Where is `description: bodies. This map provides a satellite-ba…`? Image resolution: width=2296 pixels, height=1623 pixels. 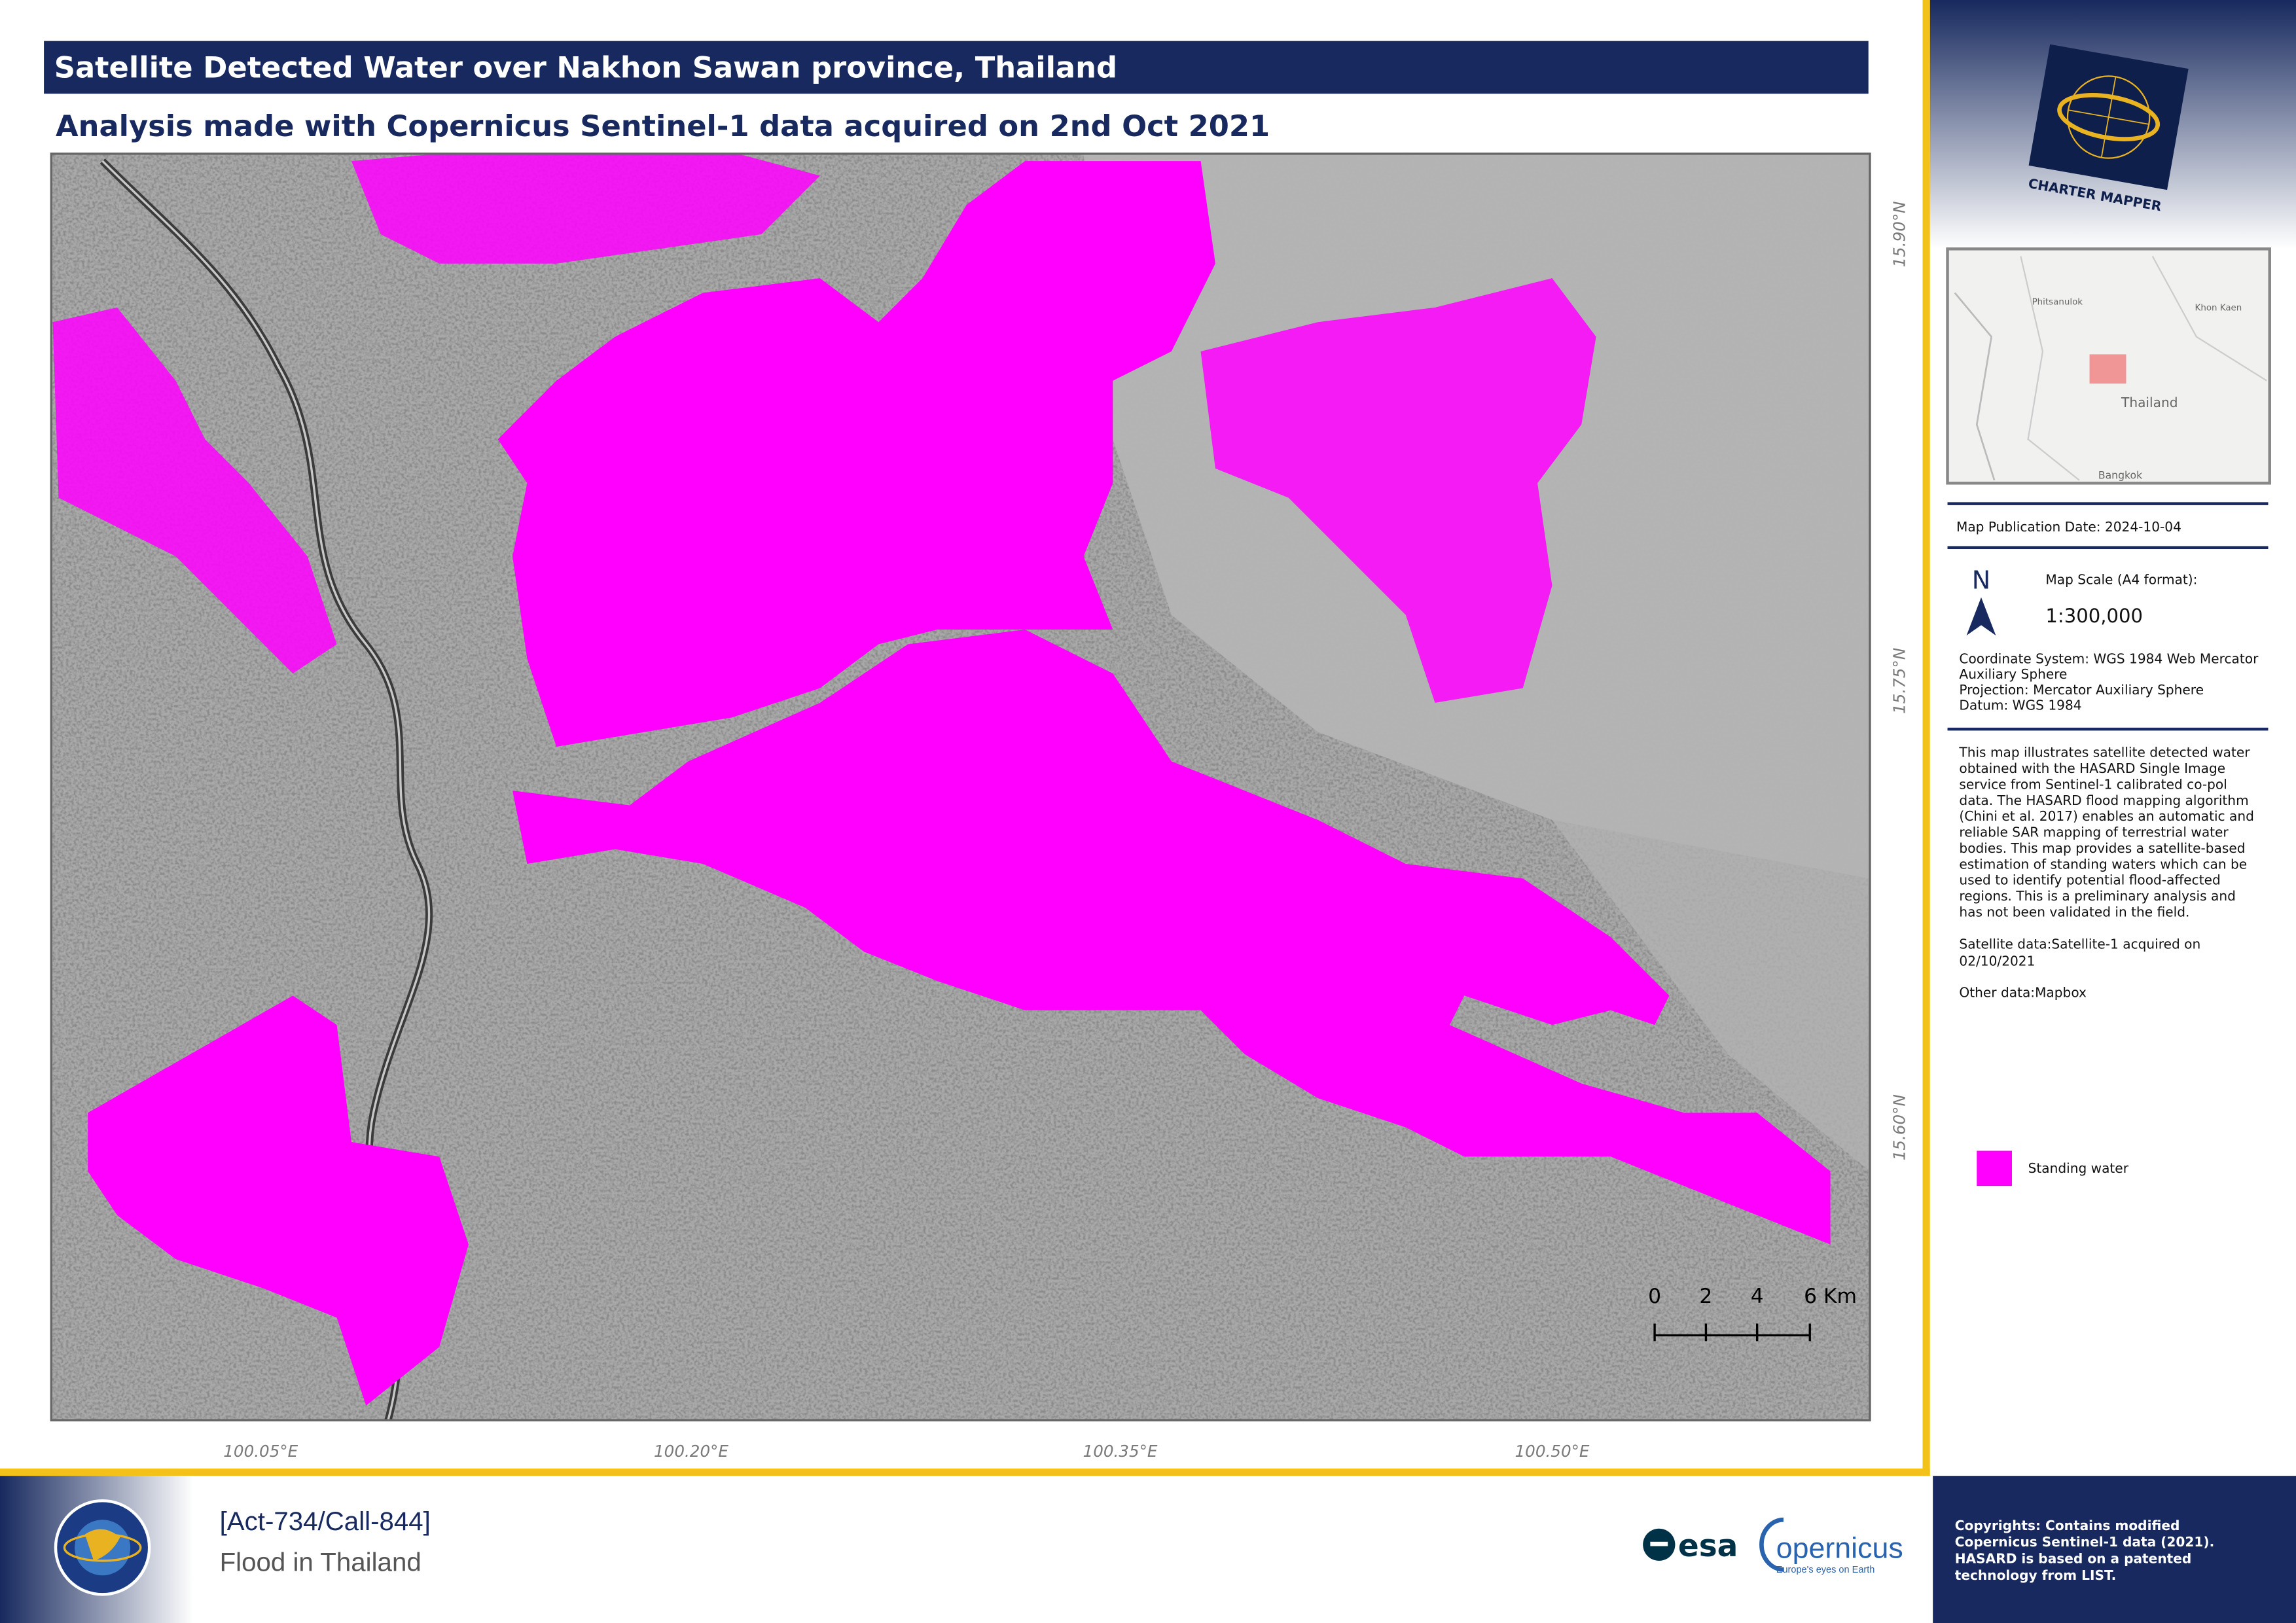
description: bodies. This map provides a satellite-ba… is located at coordinates (2102, 848).